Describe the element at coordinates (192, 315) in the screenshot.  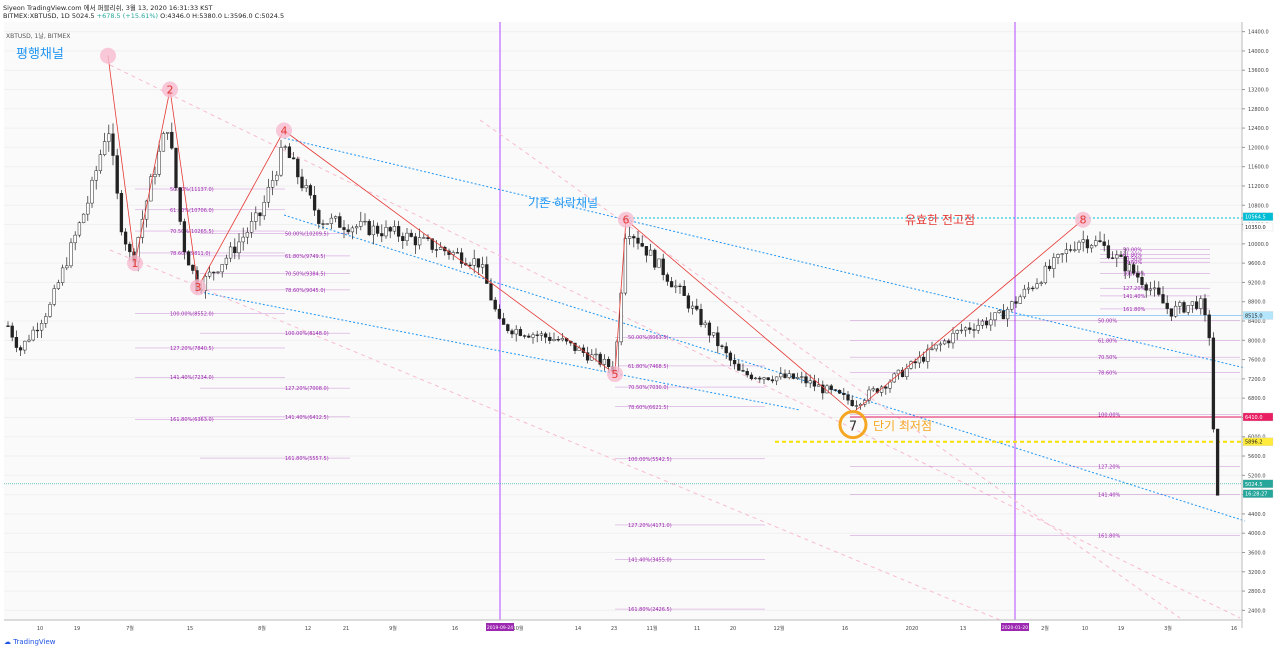
I see `fib-level-label: 100.00%(8552.0)` at that location.